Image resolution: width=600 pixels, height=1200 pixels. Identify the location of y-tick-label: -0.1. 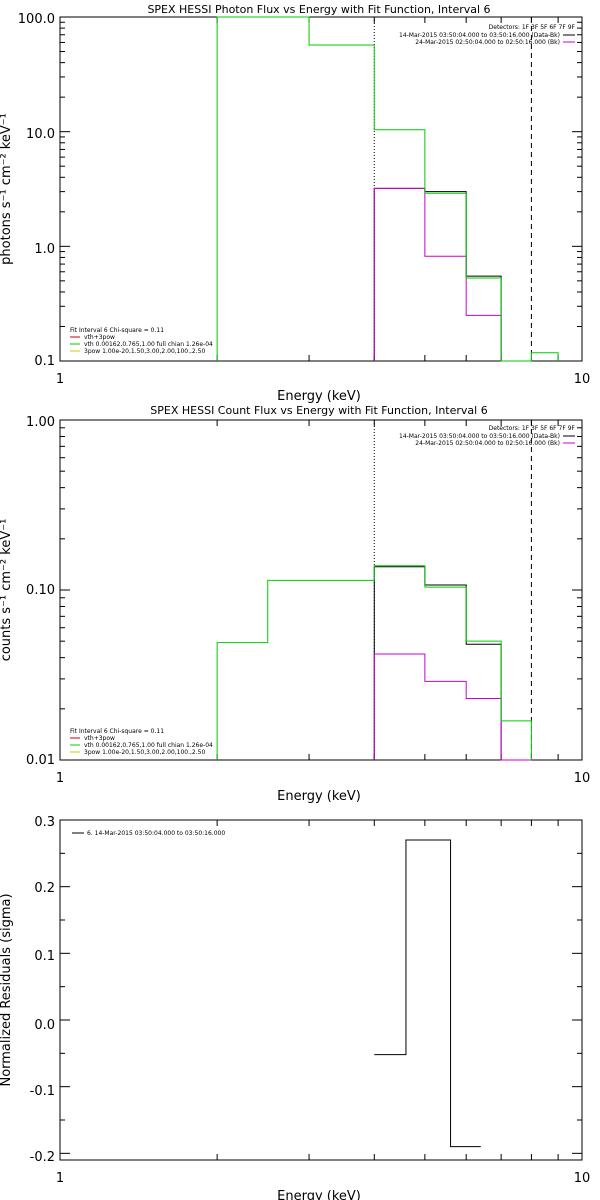
(42, 1091).